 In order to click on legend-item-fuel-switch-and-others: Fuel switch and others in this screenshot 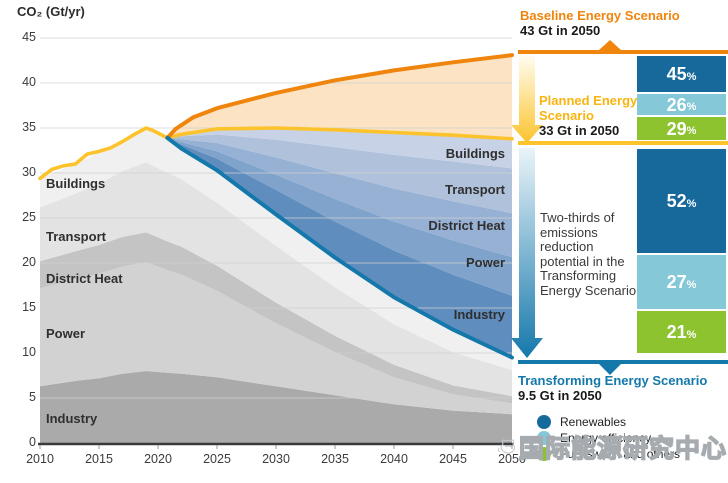, I will do `click(608, 454)`.